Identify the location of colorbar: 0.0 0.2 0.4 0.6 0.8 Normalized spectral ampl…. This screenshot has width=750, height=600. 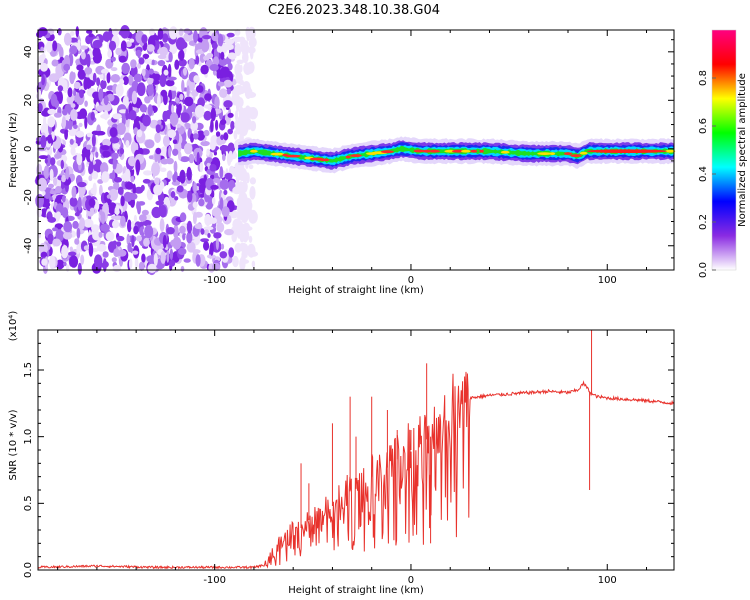
(723, 153).